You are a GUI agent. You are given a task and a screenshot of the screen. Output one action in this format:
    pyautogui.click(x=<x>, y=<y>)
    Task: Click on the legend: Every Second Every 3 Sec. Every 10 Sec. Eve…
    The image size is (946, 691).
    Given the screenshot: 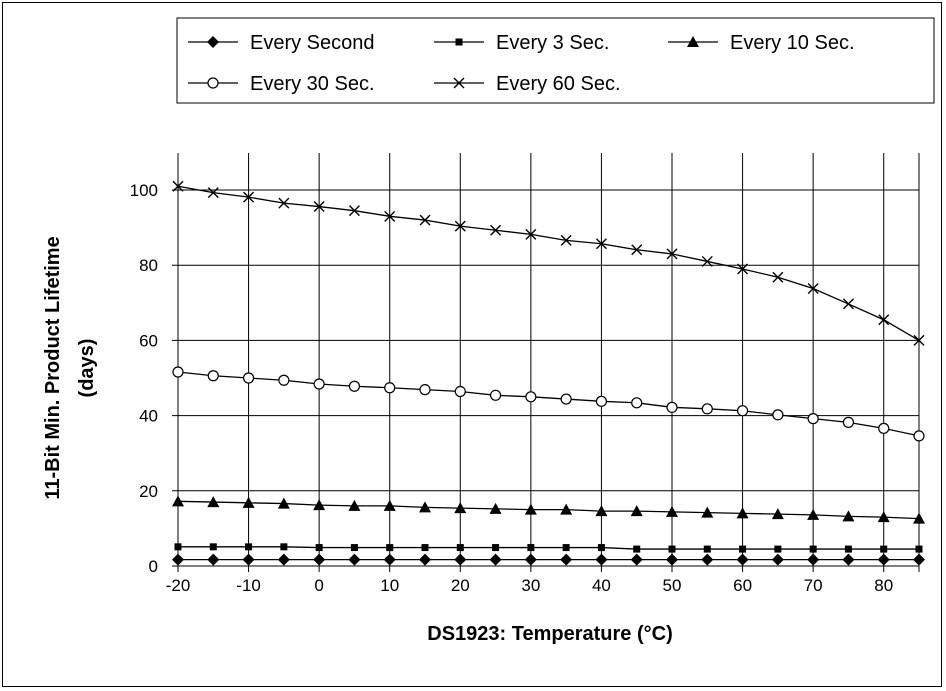 What is the action you would take?
    pyautogui.click(x=555, y=60)
    